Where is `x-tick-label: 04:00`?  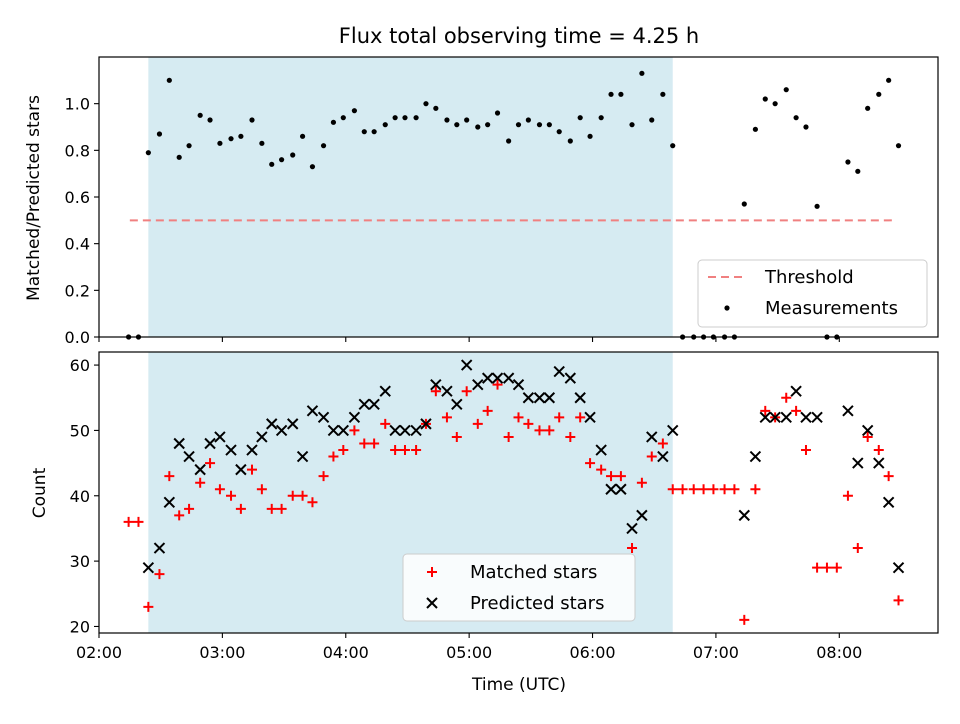 x-tick-label: 04:00 is located at coordinates (346, 652).